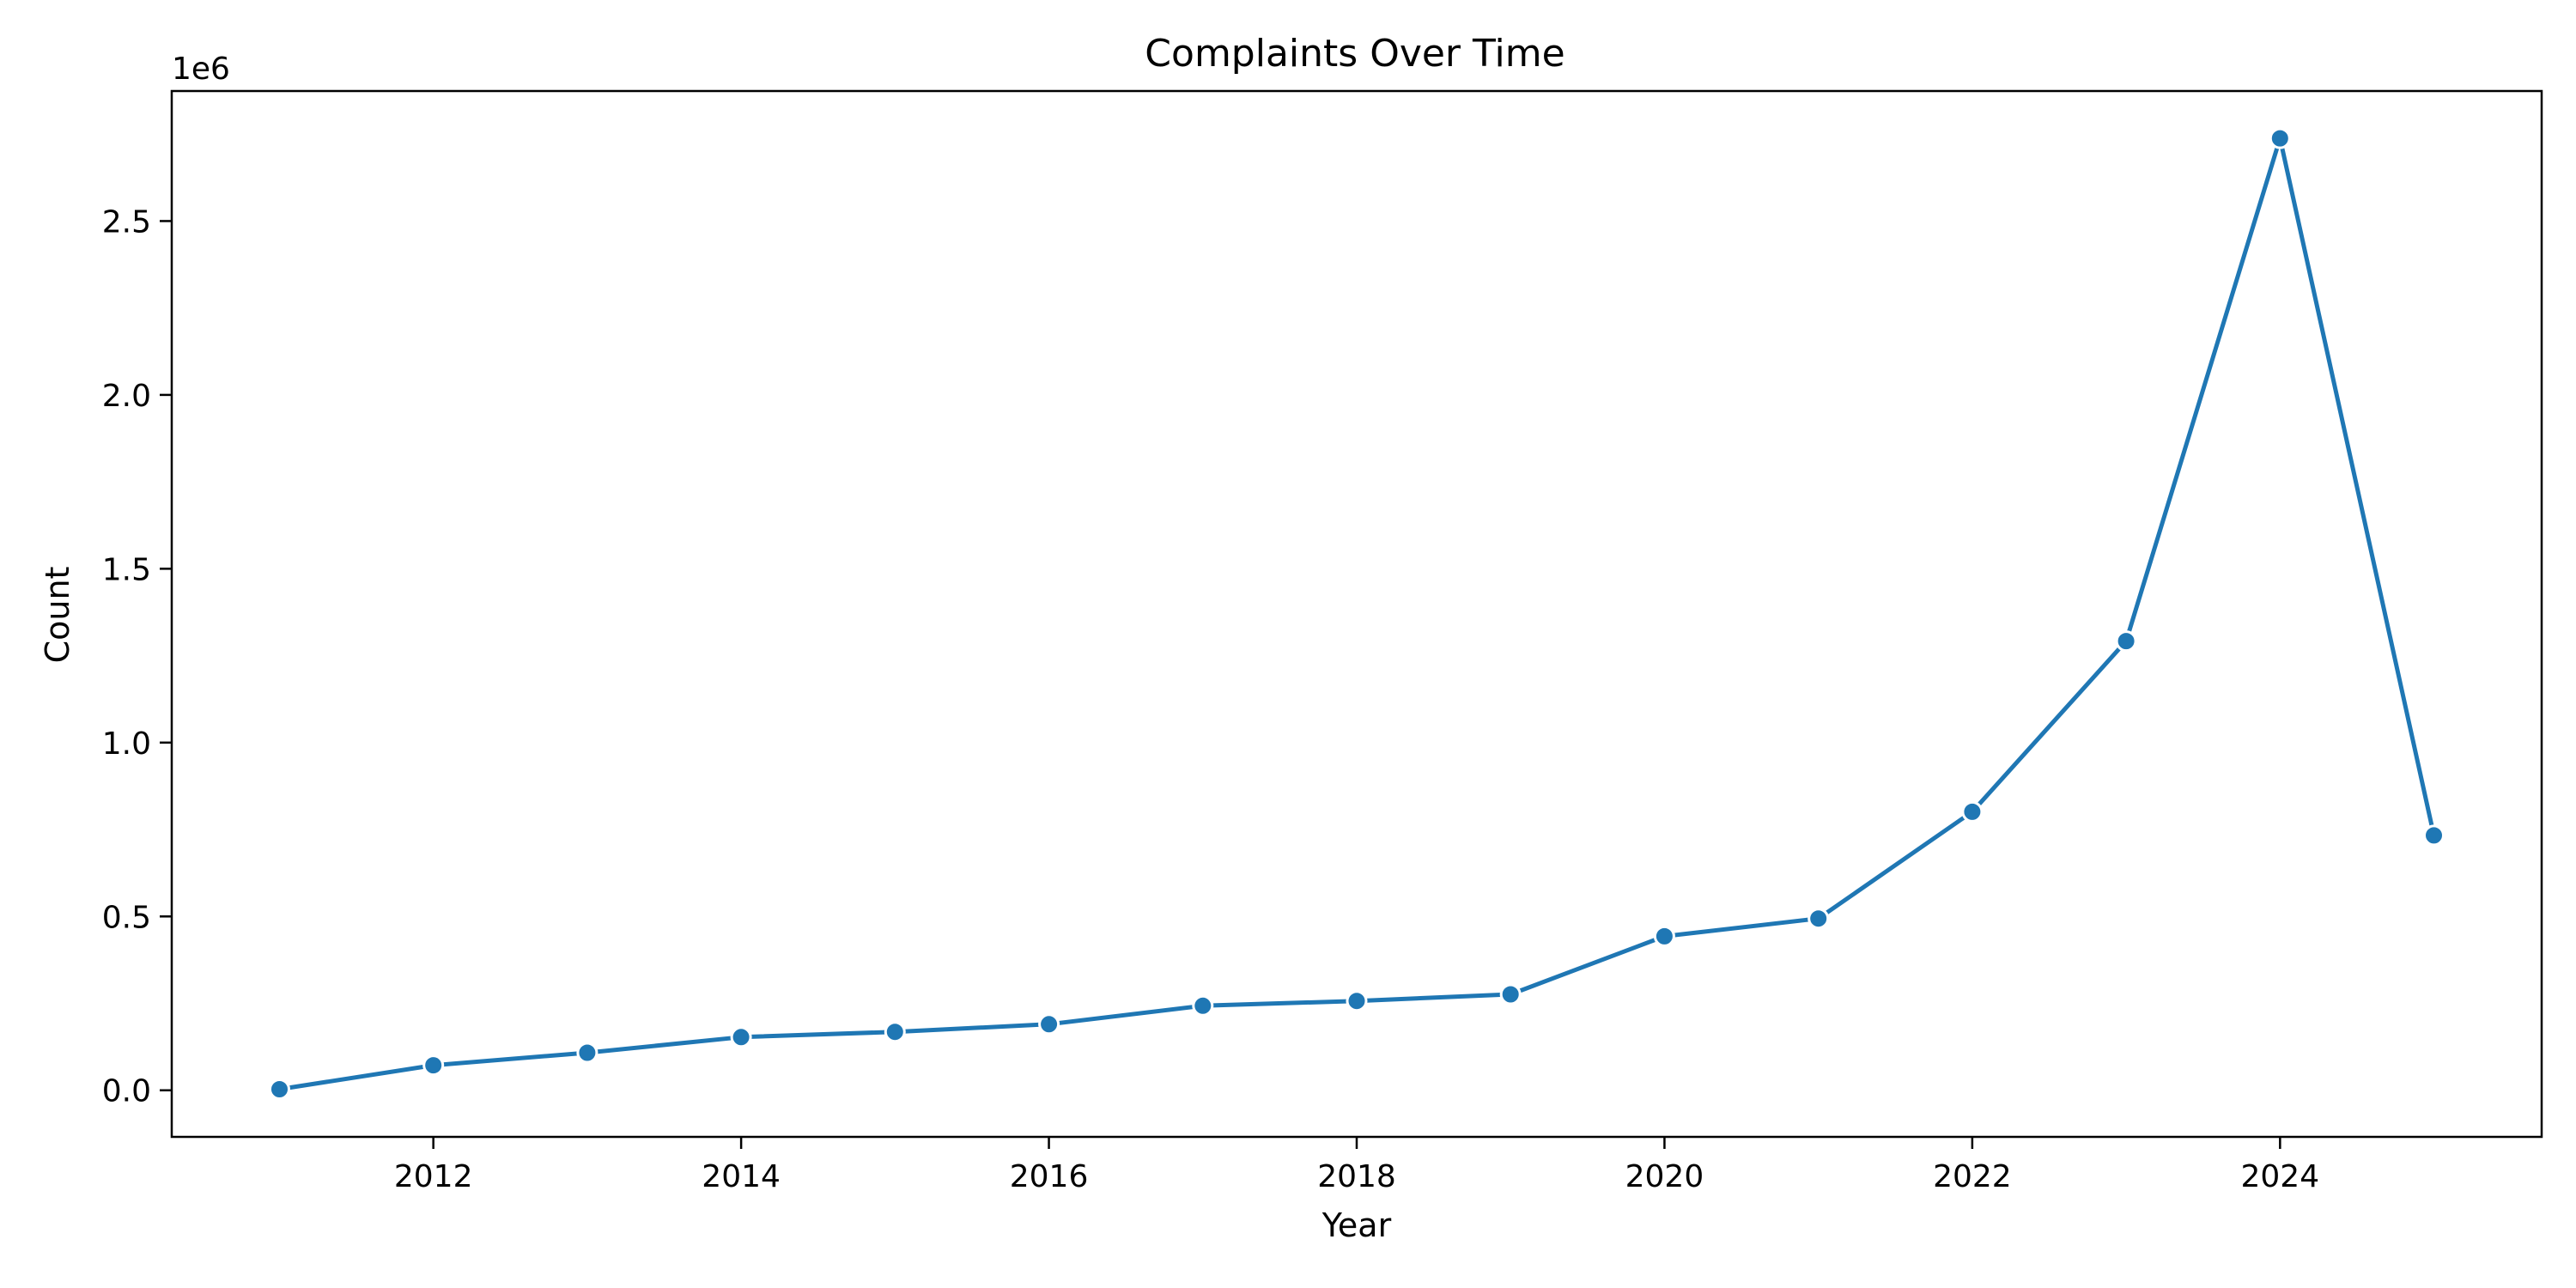  What do you see at coordinates (1356, 1225) in the screenshot?
I see `x-axis-label: Year` at bounding box center [1356, 1225].